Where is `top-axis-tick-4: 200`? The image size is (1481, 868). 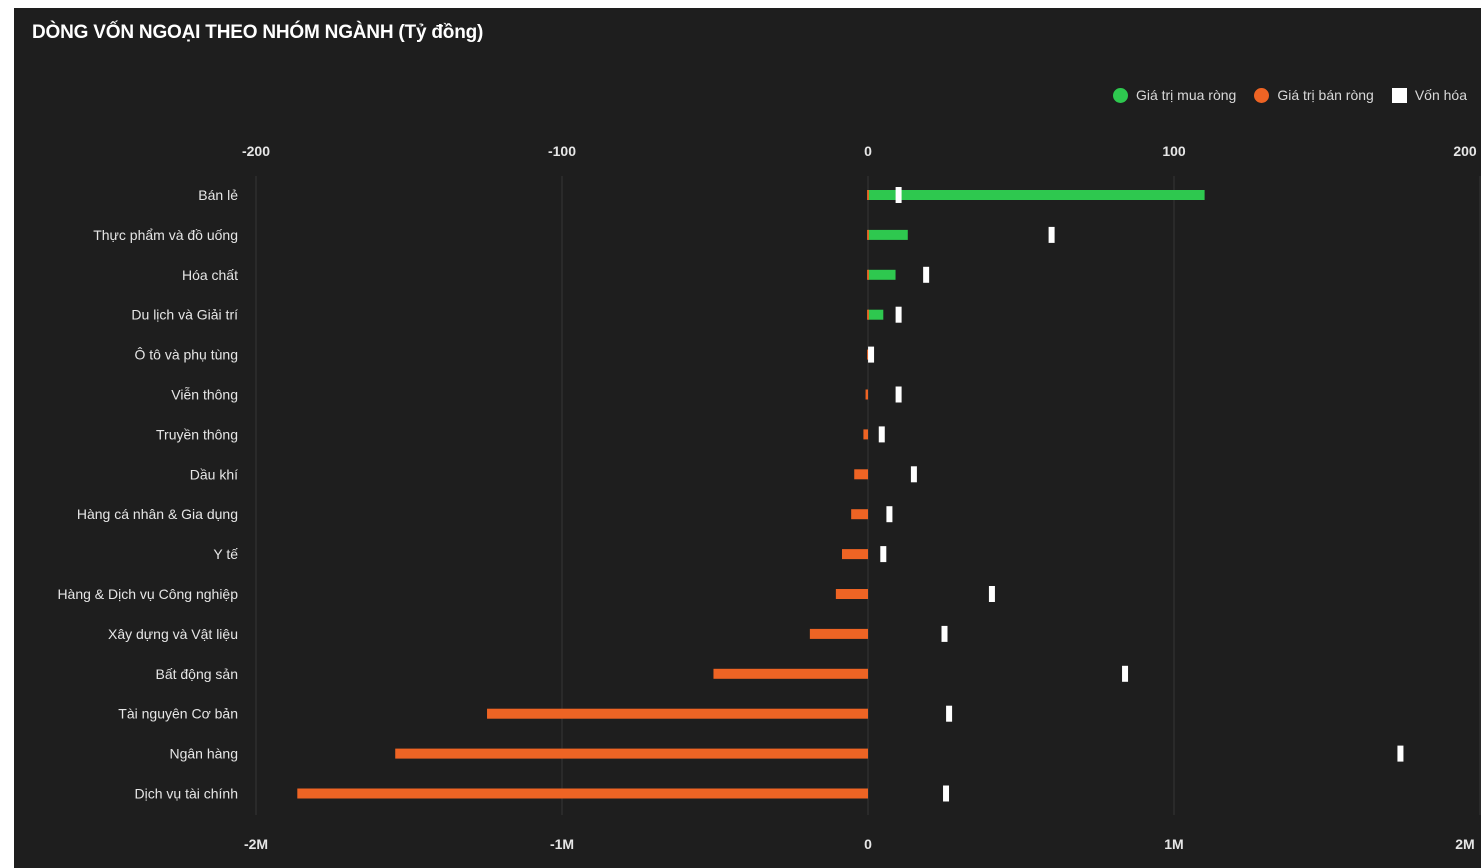 top-axis-tick-4: 200 is located at coordinates (1465, 151).